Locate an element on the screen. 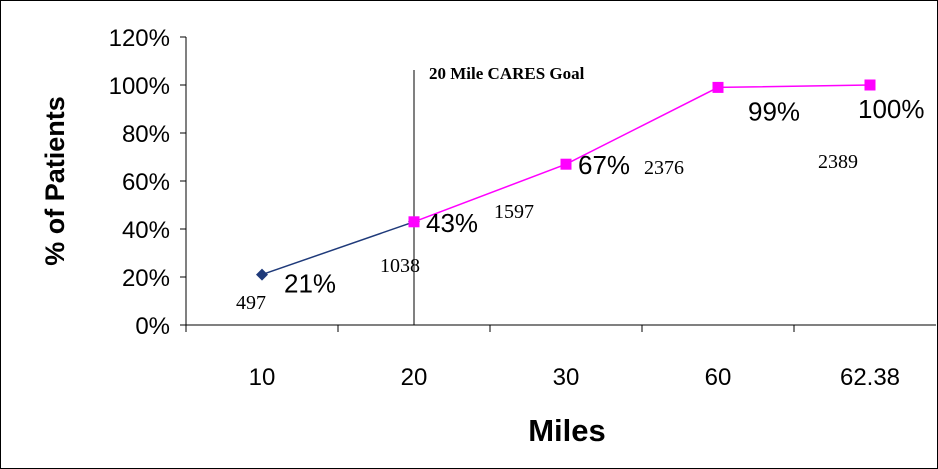 The image size is (938, 469). goal-label: 20 Mile CARES Goal is located at coordinates (507, 73).